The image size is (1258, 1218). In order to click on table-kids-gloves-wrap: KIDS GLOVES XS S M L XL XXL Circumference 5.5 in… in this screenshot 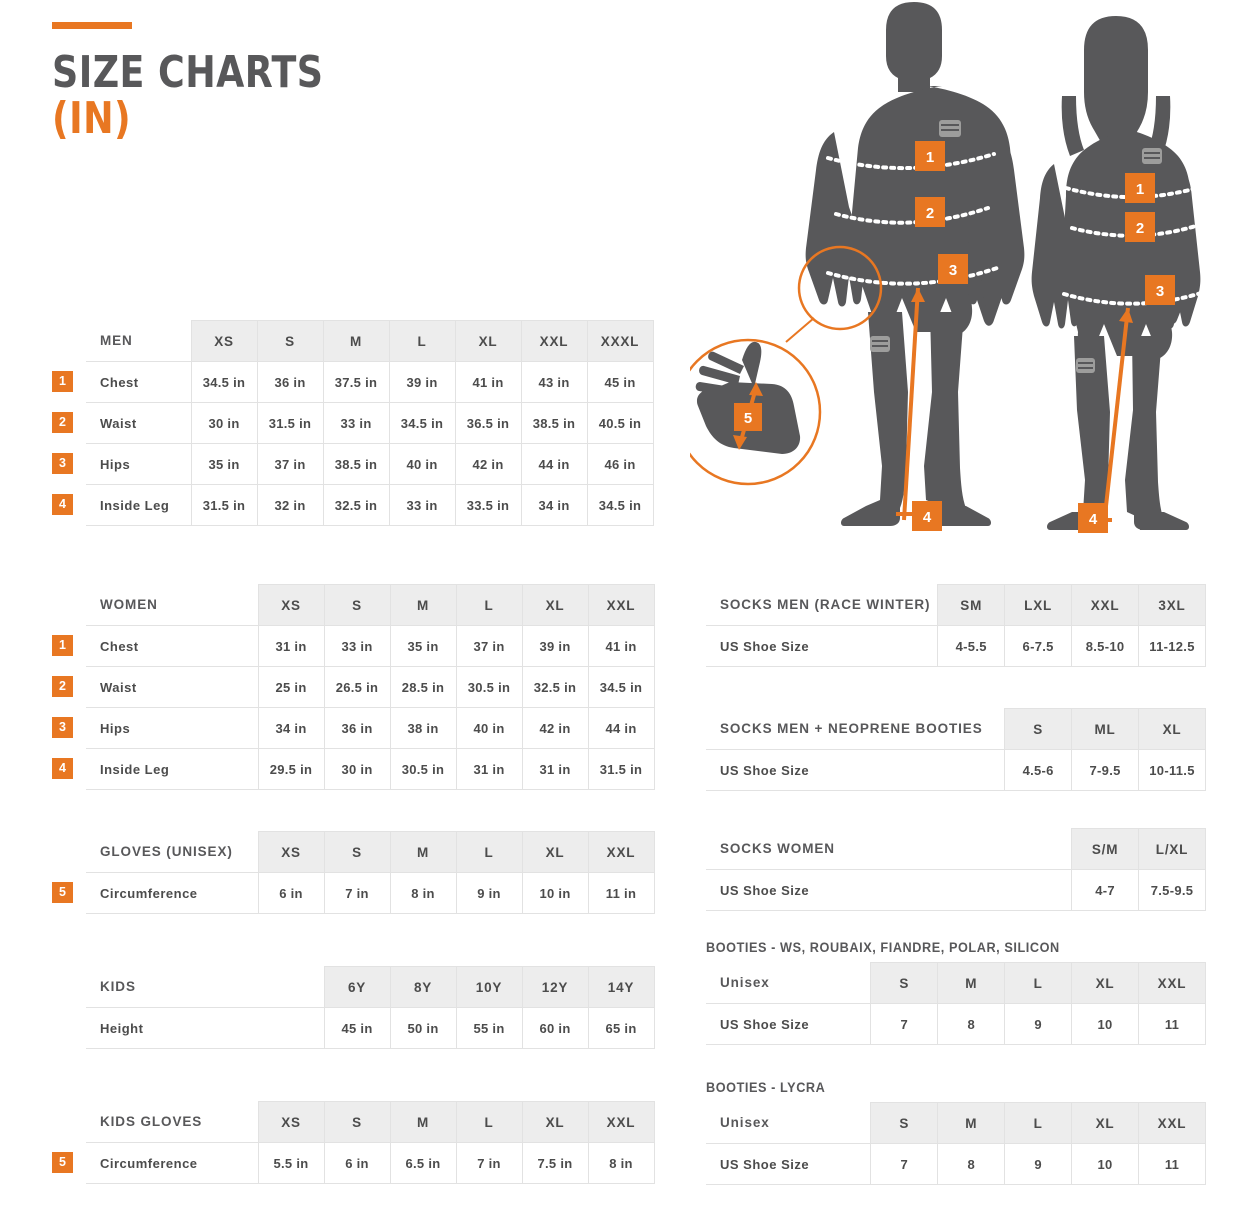, I will do `click(354, 1142)`.